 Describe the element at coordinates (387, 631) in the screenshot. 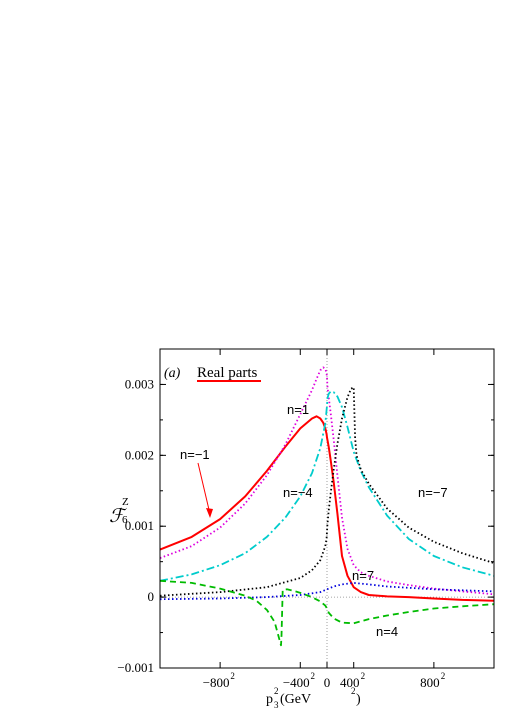

I see `annotation-n4: n=4` at that location.